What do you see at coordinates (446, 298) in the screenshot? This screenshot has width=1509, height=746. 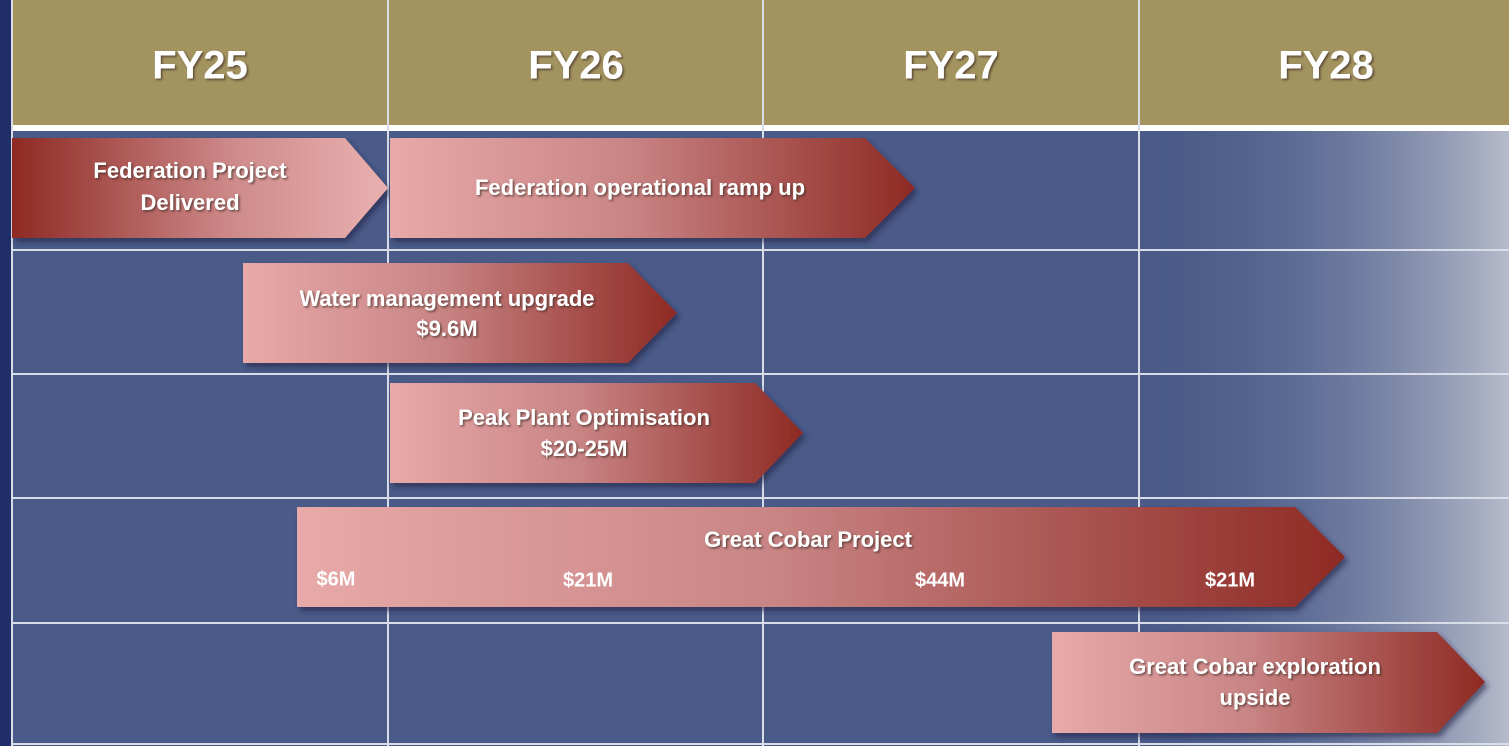 I see `task-label: Water management upgrade` at bounding box center [446, 298].